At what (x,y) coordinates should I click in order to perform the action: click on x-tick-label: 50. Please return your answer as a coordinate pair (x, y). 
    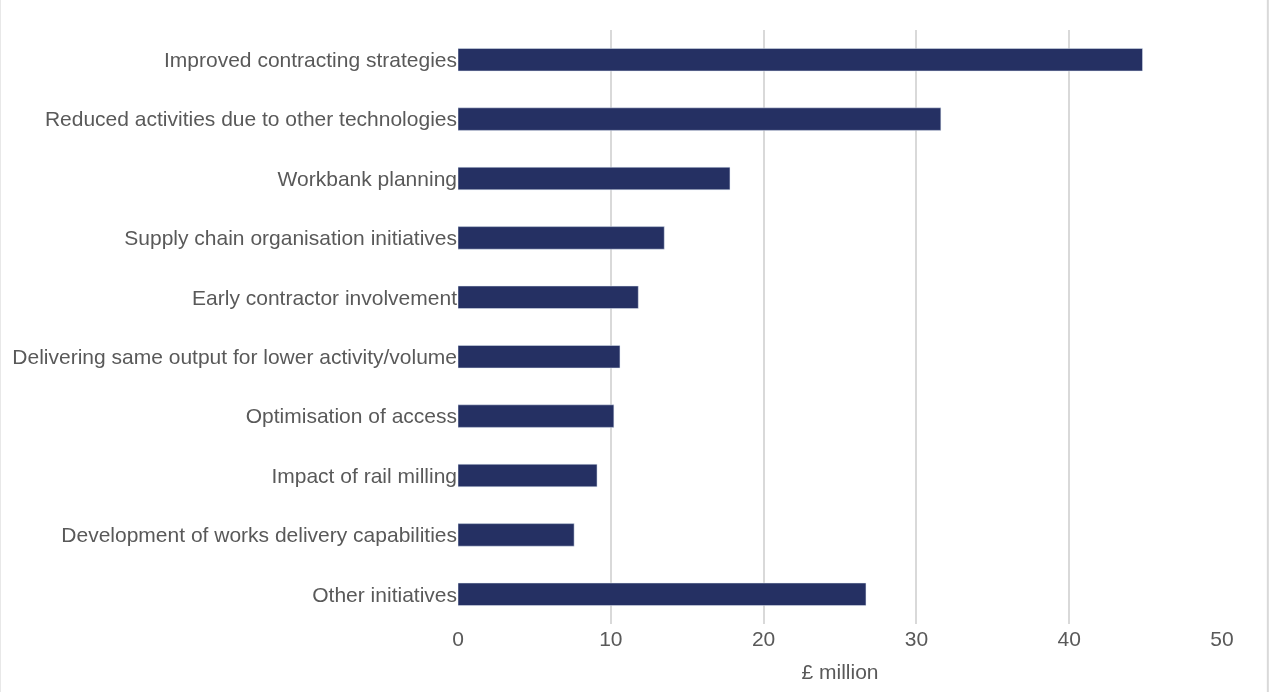
    Looking at the image, I should click on (1222, 638).